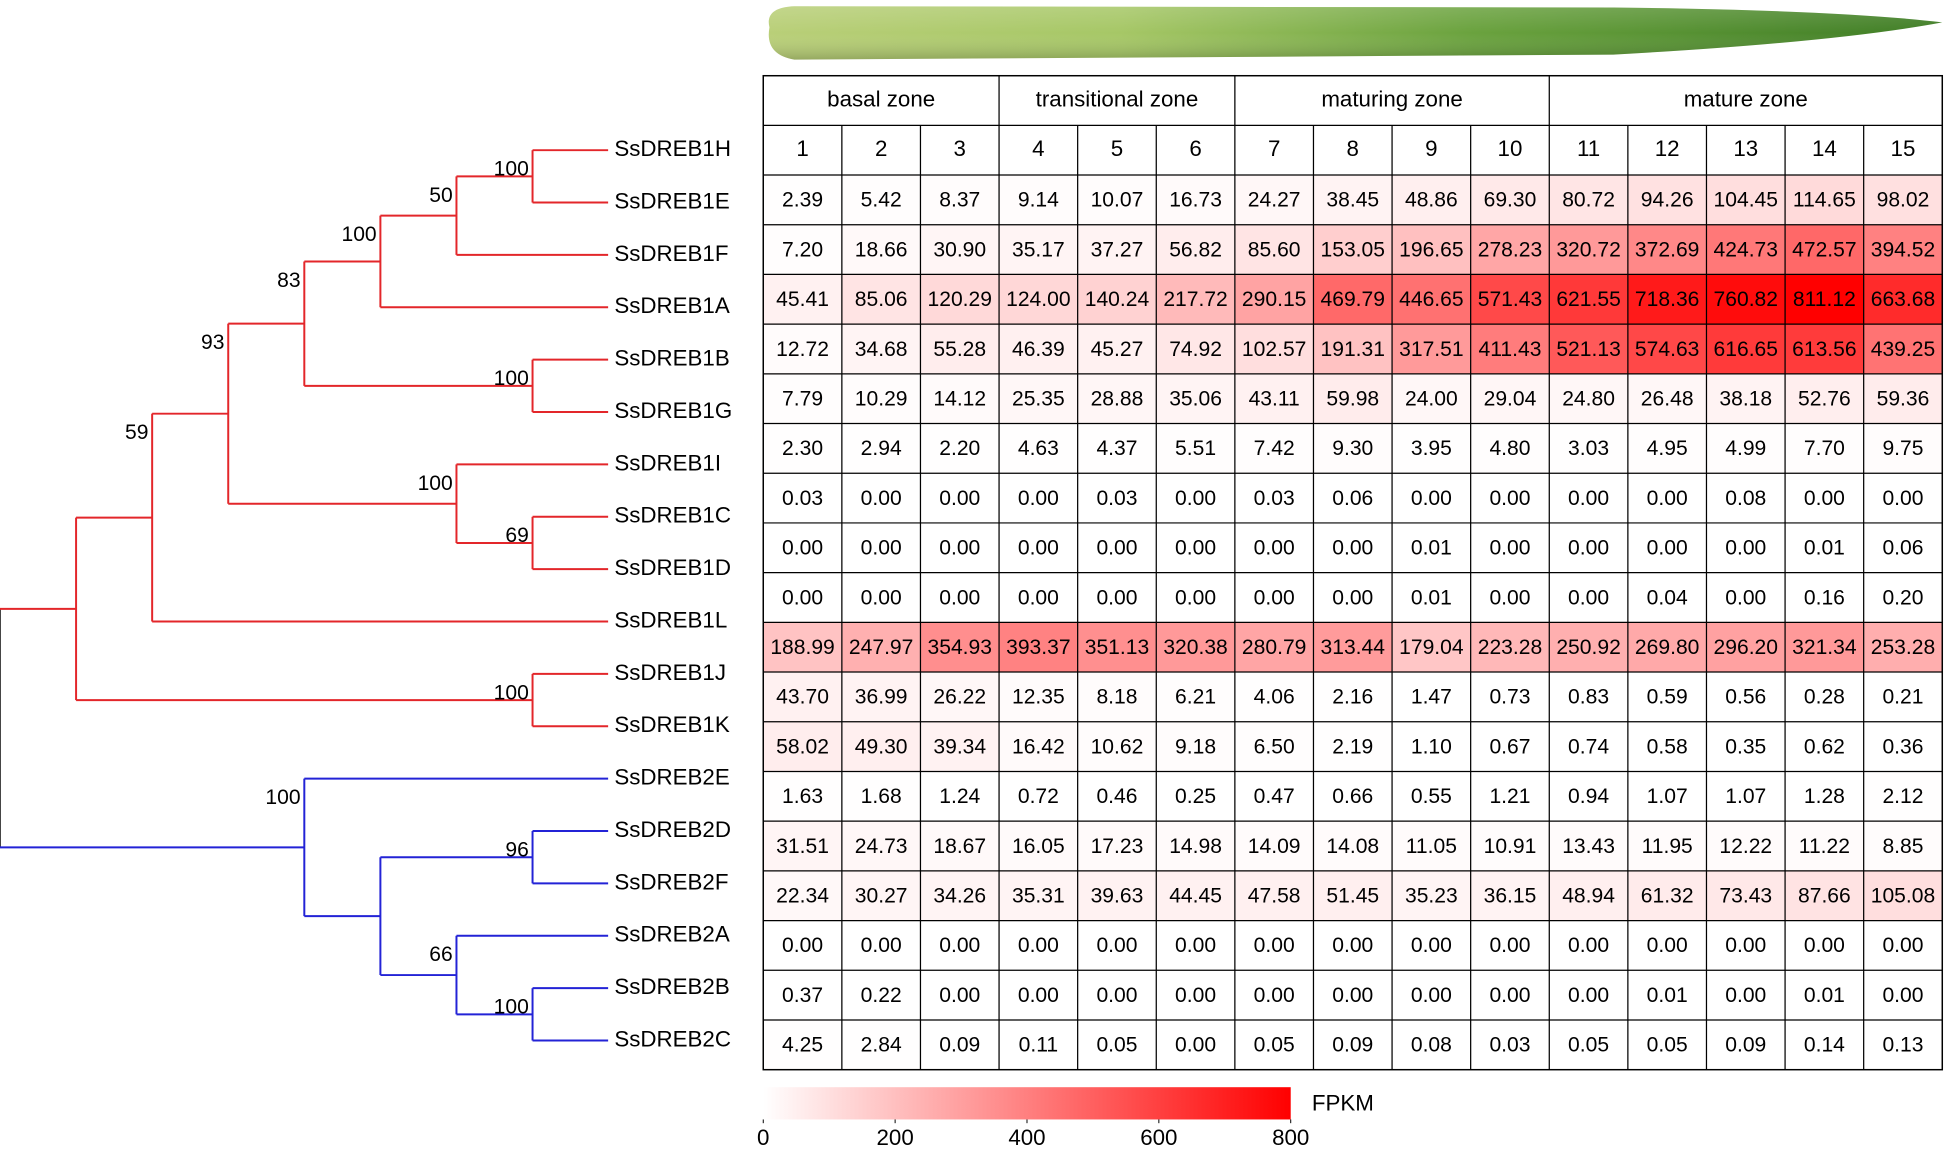 The height and width of the screenshot is (1150, 1946). What do you see at coordinates (1510, 299) in the screenshot?
I see `cell-label: 571.43` at bounding box center [1510, 299].